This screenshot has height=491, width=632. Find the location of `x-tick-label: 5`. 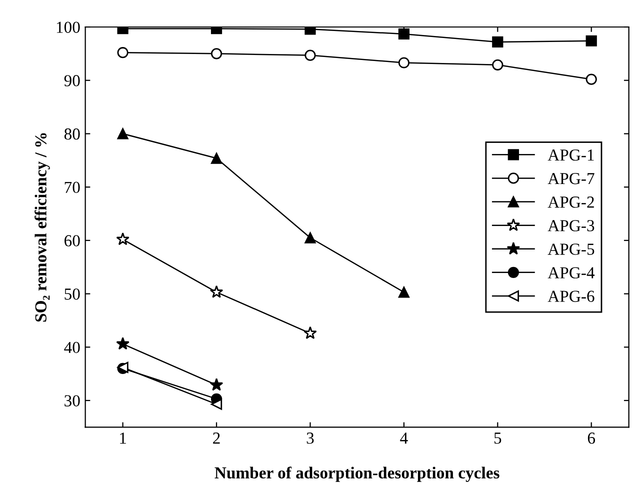

x-tick-label: 5 is located at coordinates (498, 438).